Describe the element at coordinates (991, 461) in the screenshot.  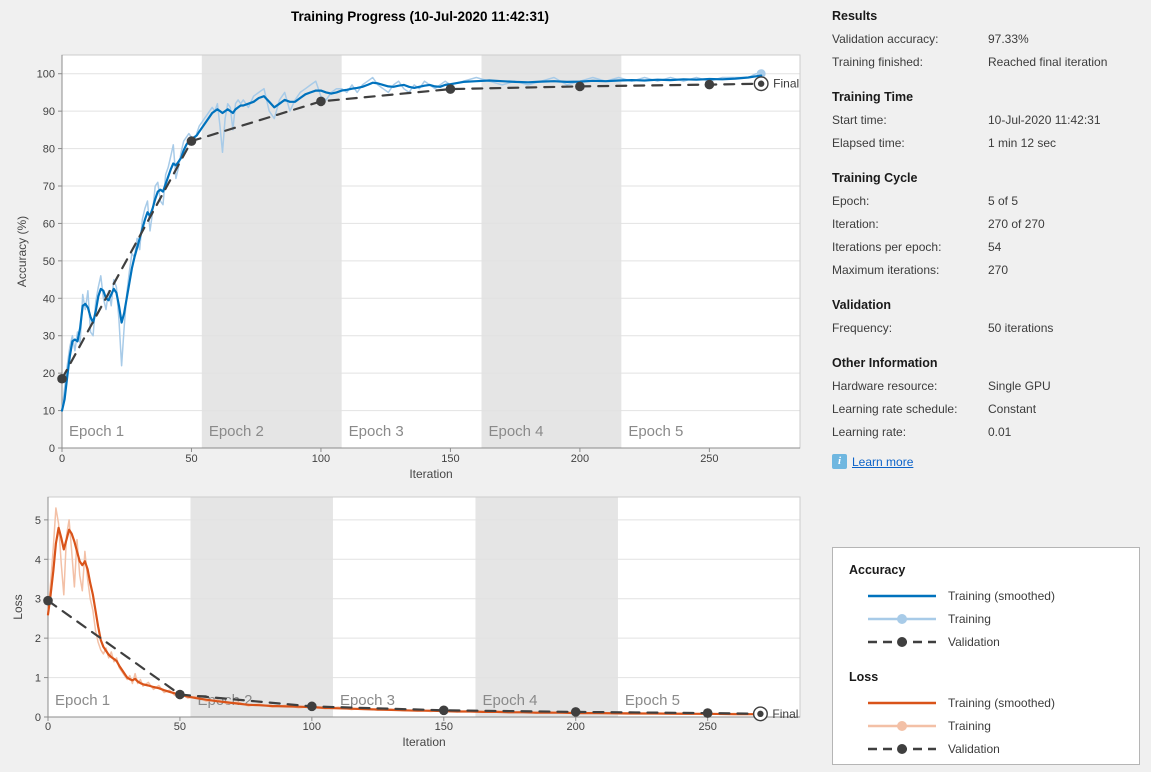
I see `learn-more-row: i Learn more` at that location.